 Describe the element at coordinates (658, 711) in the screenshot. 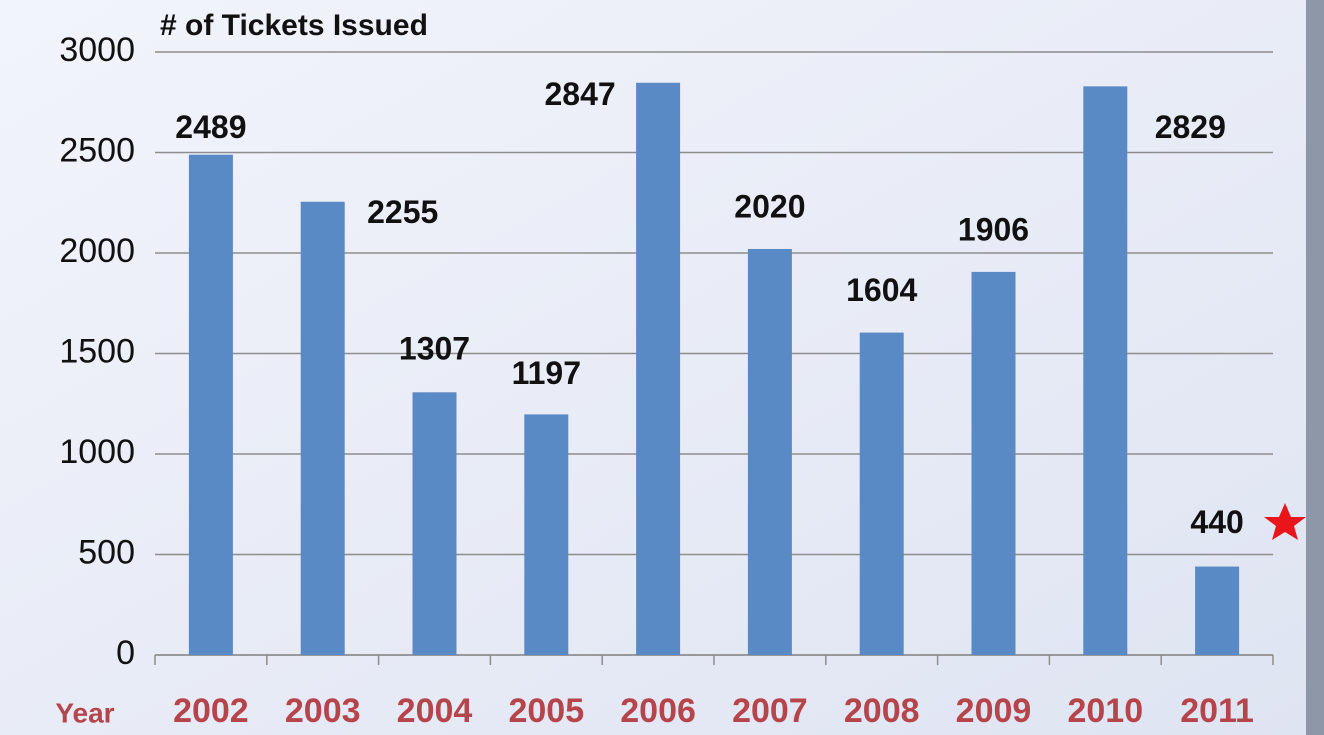

I see `x-tick-label: 2006` at that location.